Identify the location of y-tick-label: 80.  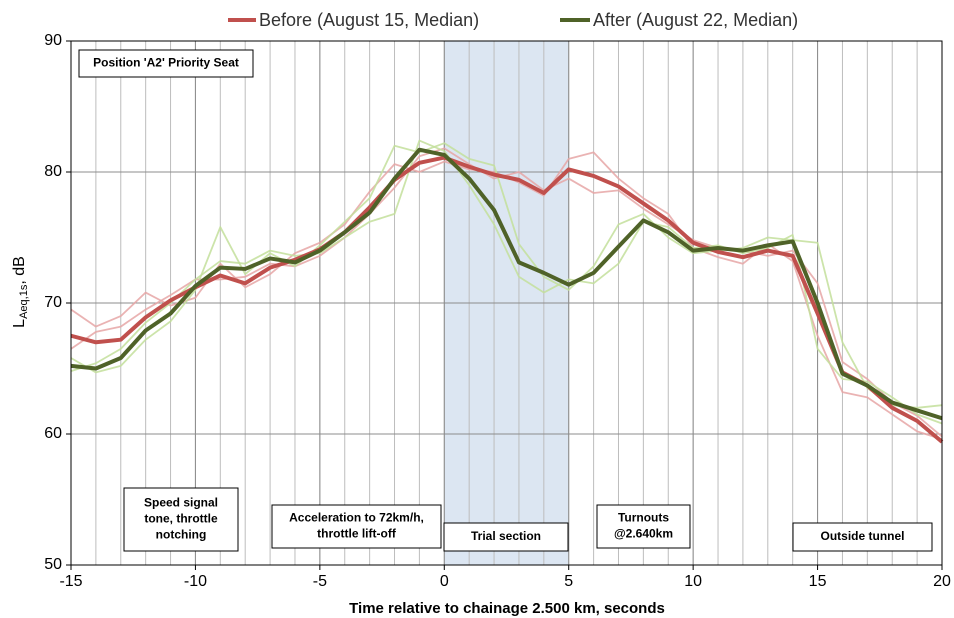
(53, 171).